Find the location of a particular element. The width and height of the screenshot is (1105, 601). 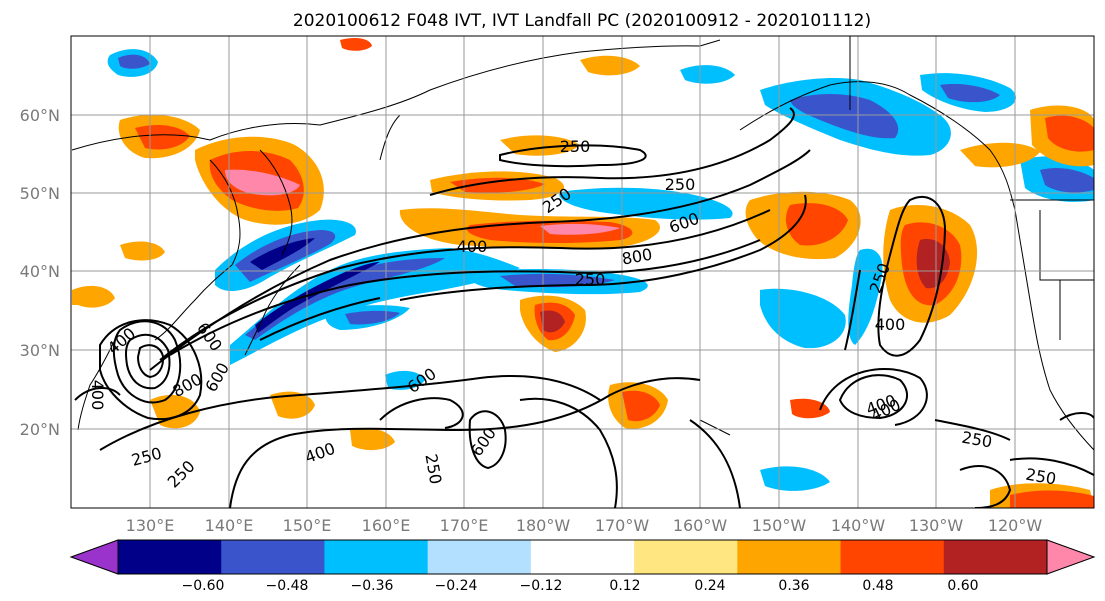

lon-label: 140°E is located at coordinates (229, 525).